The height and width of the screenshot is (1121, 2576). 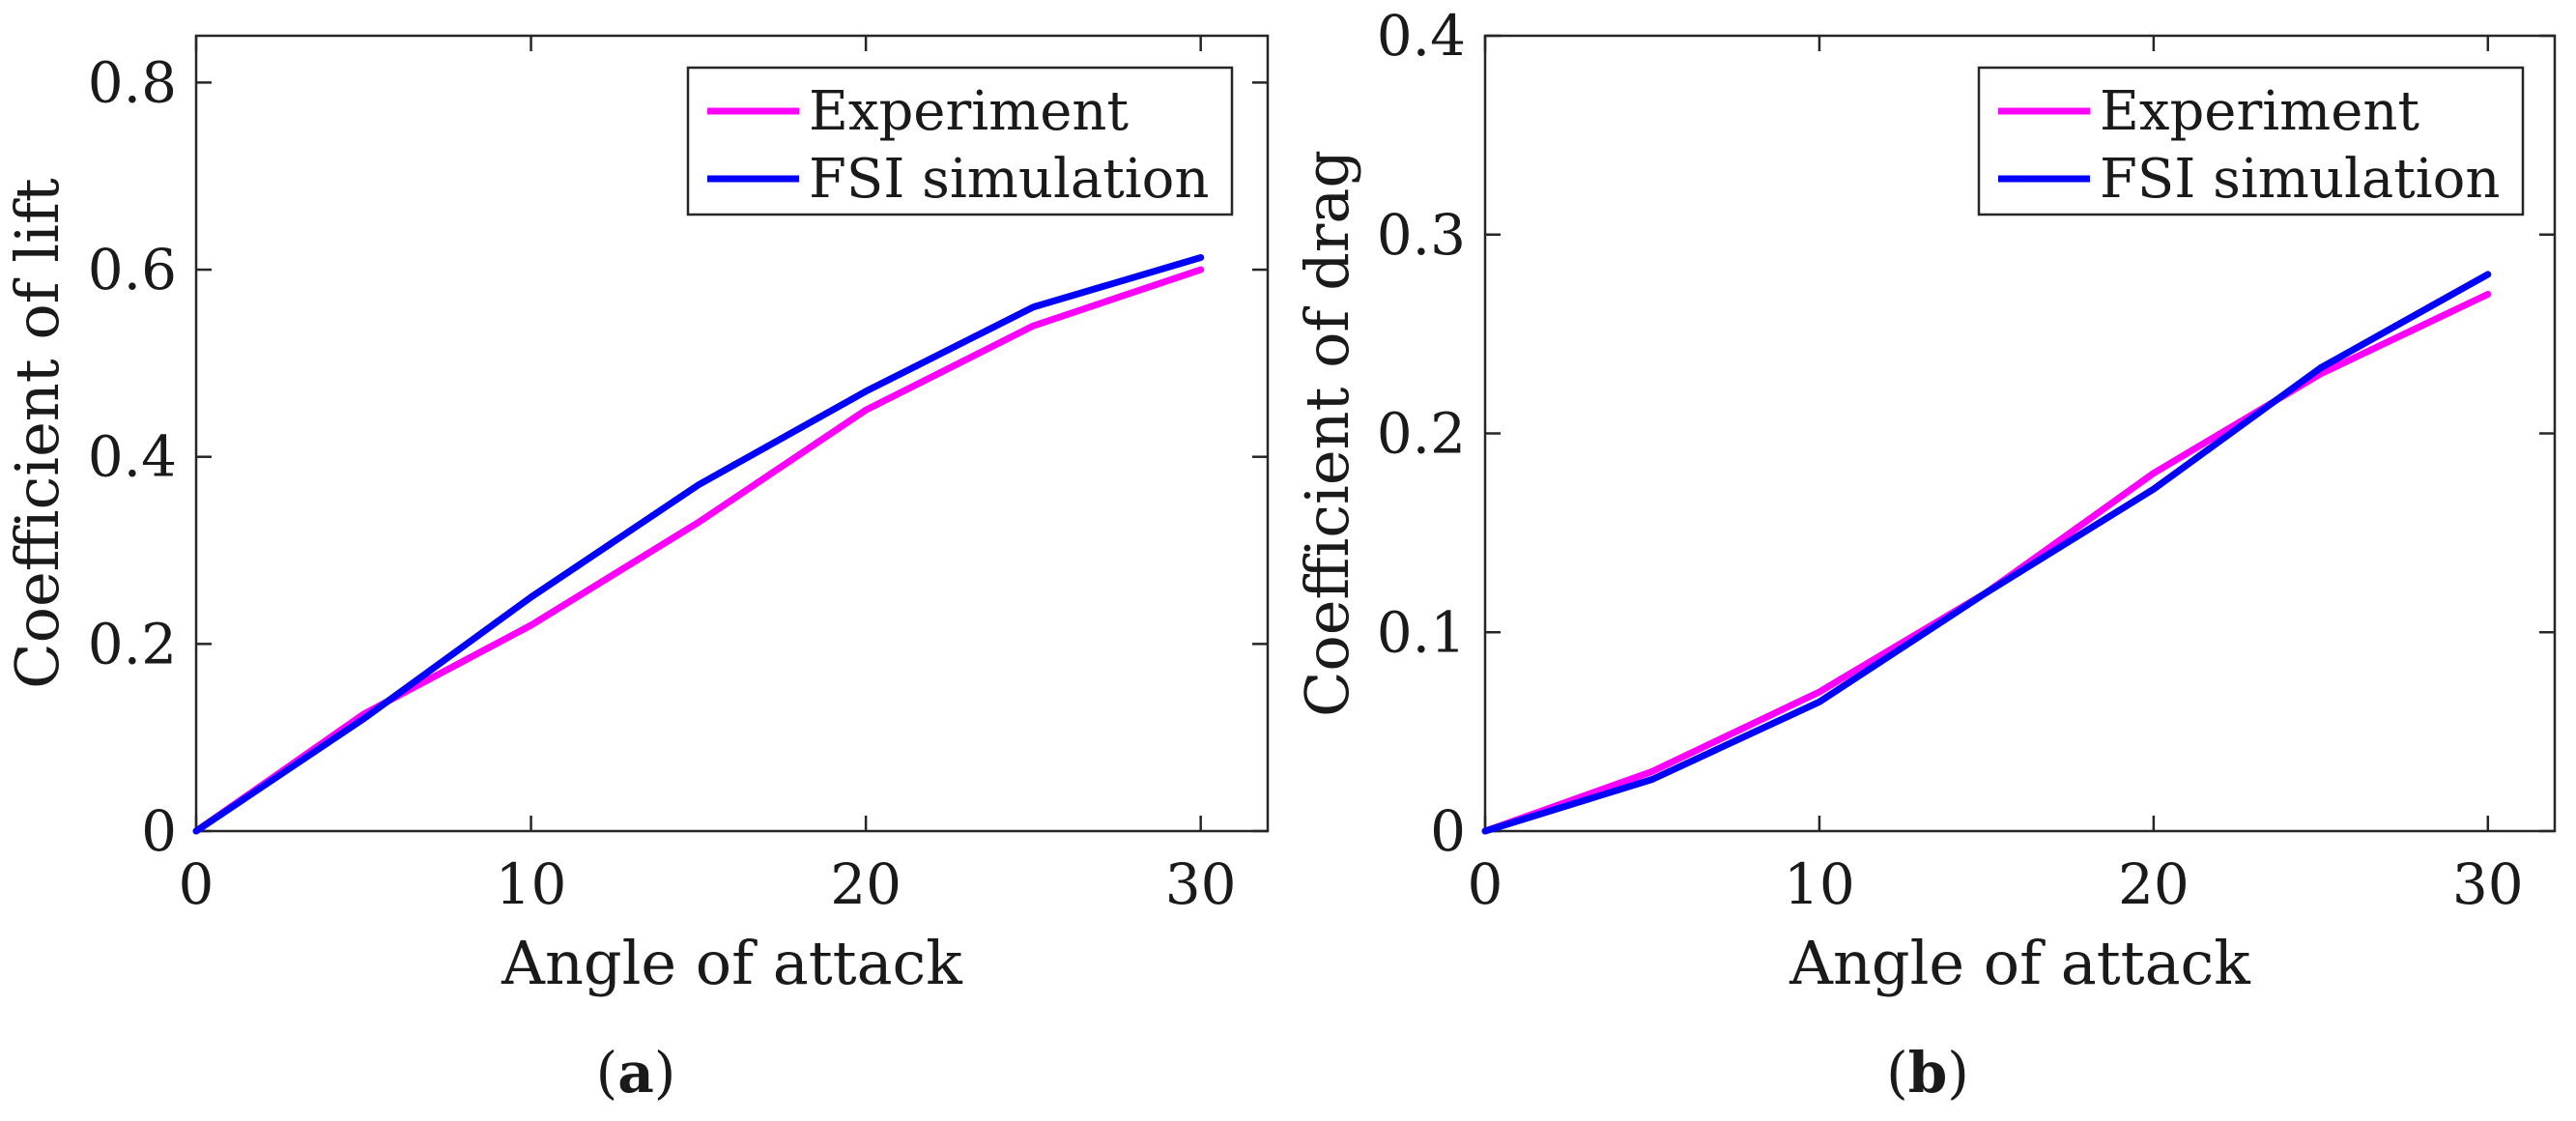 I want to click on y-tick-label: 0.8, so click(x=133, y=82).